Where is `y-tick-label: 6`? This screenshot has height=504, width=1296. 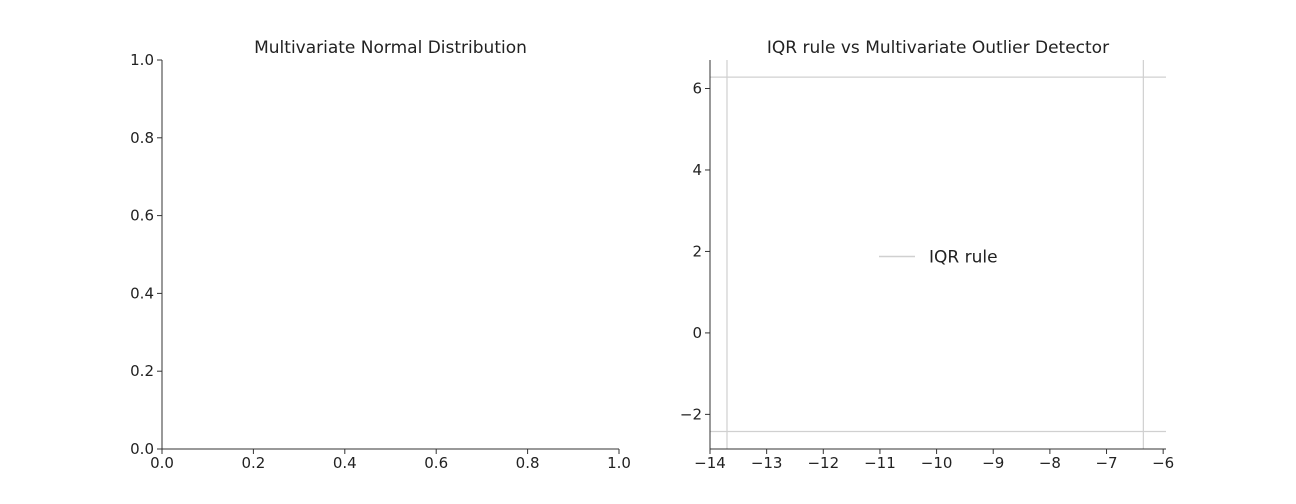 y-tick-label: 6 is located at coordinates (697, 89).